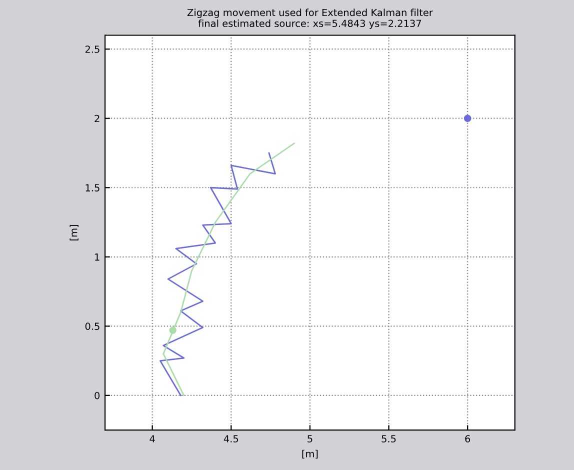 The width and height of the screenshot is (574, 470). I want to click on x-tick-label: 4, so click(152, 438).